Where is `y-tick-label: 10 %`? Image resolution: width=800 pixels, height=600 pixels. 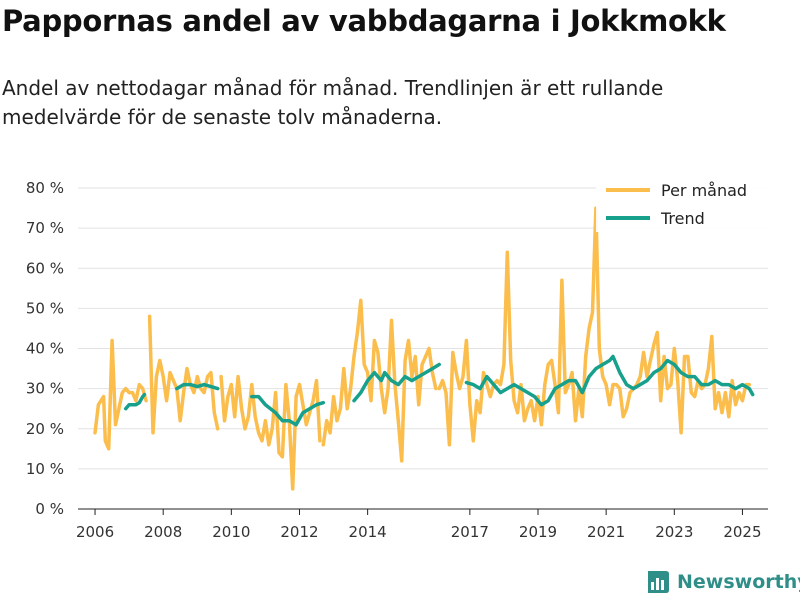 y-tick-label: 10 % is located at coordinates (45, 469).